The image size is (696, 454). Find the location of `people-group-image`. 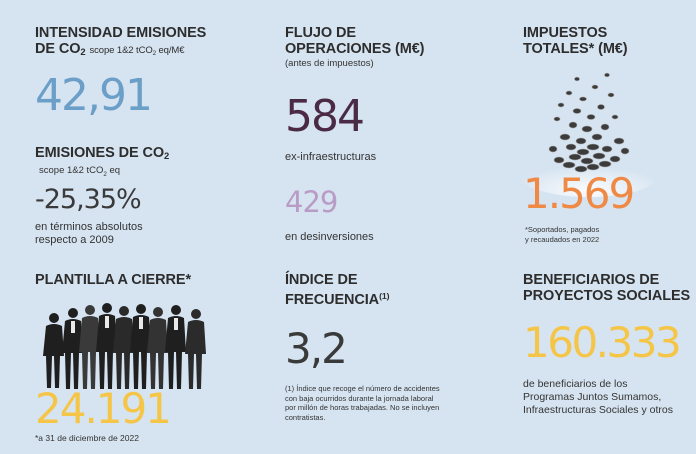

people-group-image is located at coordinates (124, 346).